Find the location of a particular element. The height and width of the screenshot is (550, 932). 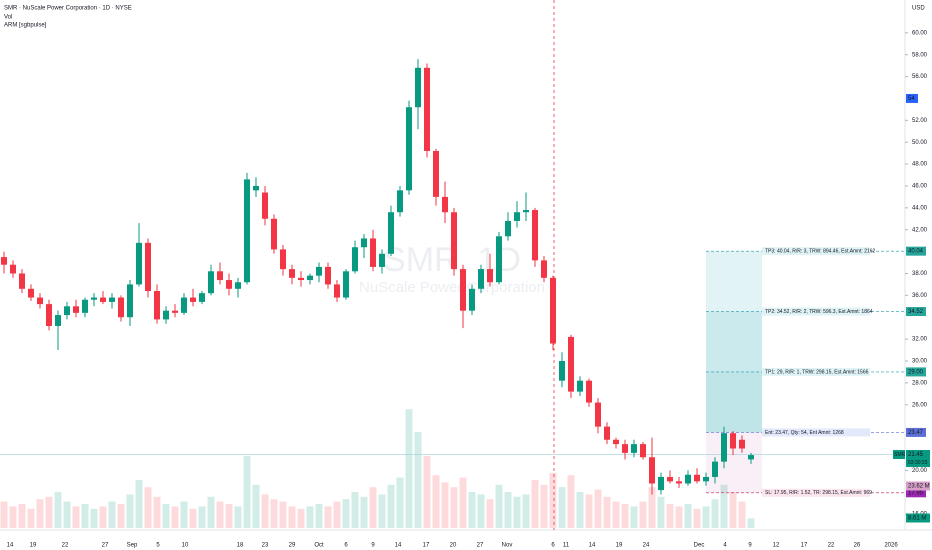

x-tick-label: 12 is located at coordinates (776, 546).